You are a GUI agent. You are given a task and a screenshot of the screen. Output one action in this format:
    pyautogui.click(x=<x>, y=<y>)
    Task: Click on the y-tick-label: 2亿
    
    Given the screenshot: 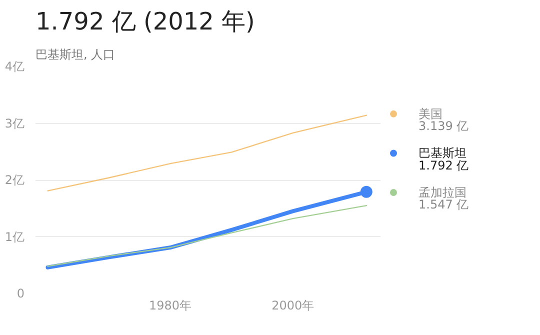 What is the action you would take?
    pyautogui.click(x=14, y=180)
    